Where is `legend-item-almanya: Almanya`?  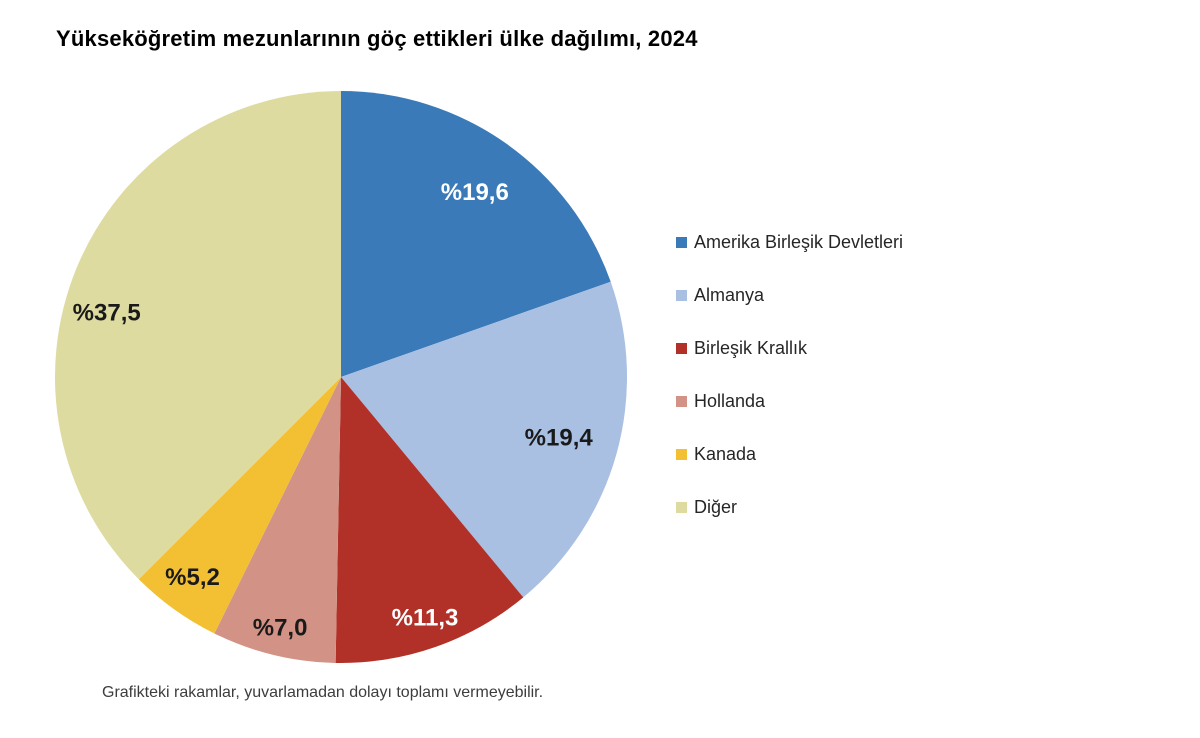
legend-item-almanya: Almanya is located at coordinates (789, 295).